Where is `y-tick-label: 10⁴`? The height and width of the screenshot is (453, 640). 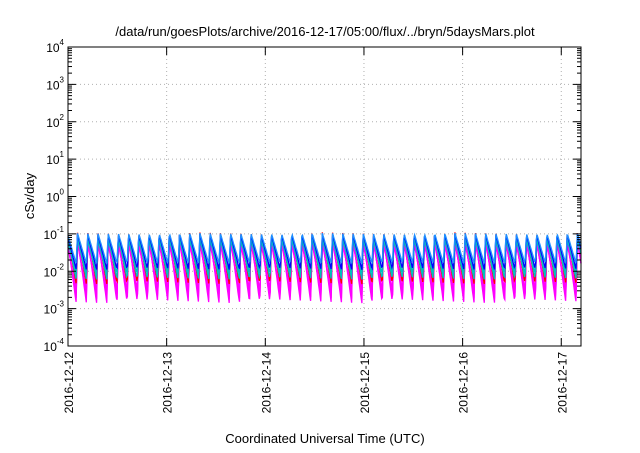
y-tick-label: 10⁴ is located at coordinates (55, 46).